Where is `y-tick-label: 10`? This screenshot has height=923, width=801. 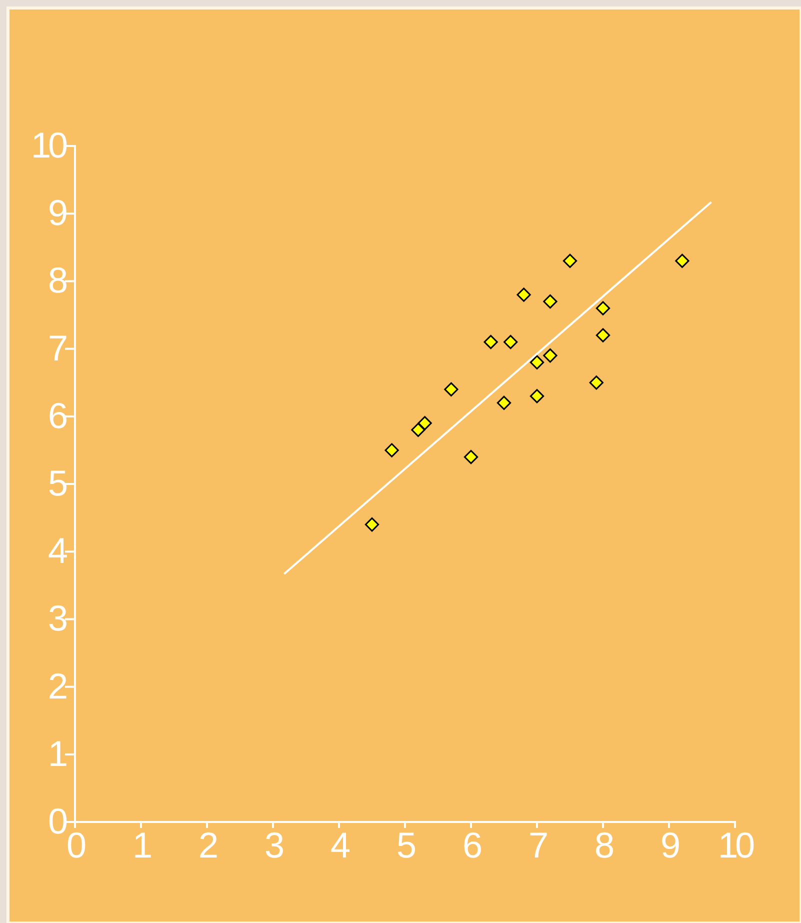 y-tick-label: 10 is located at coordinates (48, 145).